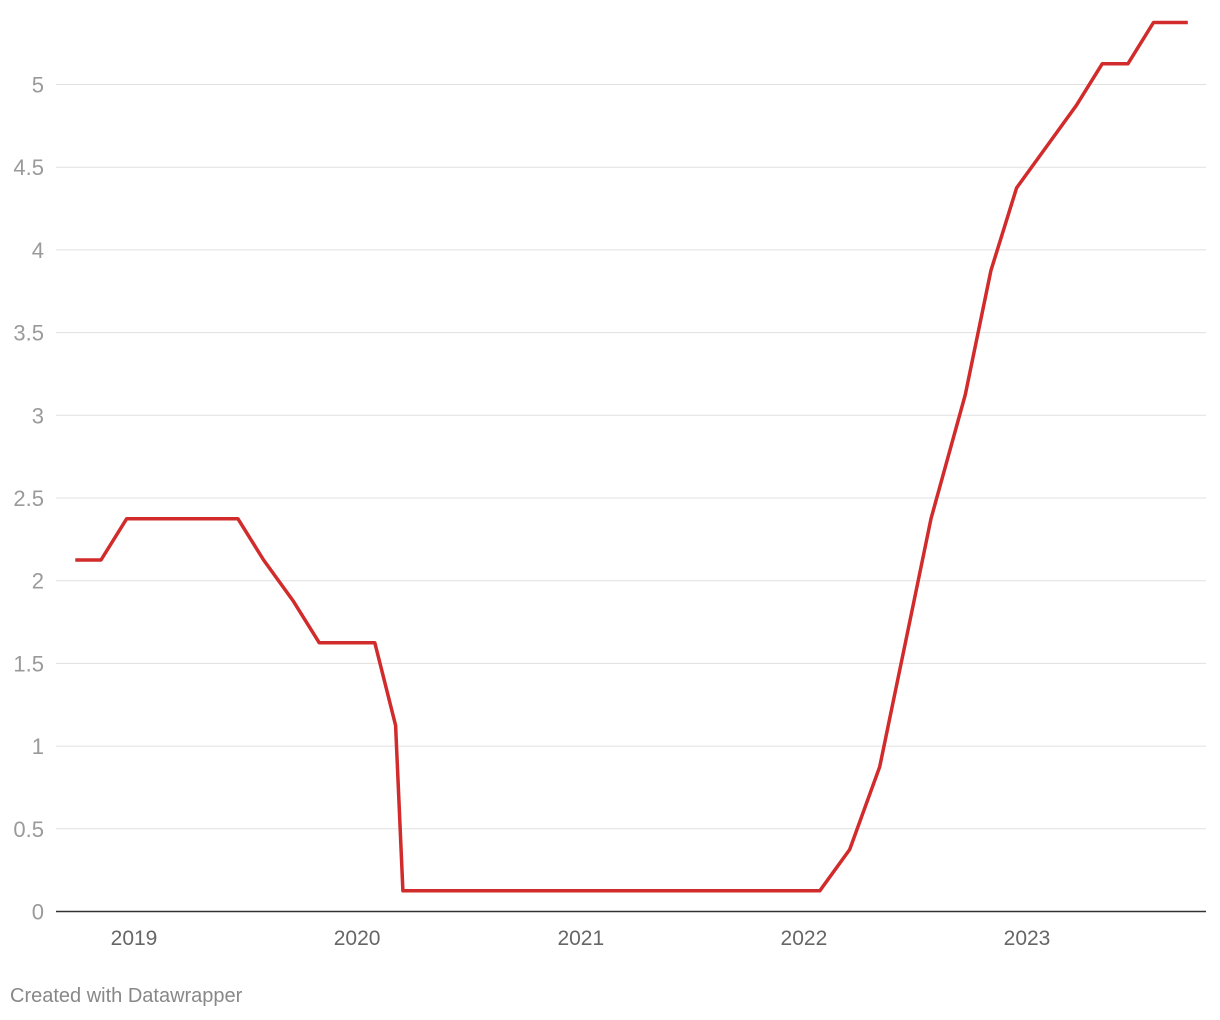 The width and height of the screenshot is (1220, 1020). What do you see at coordinates (28, 333) in the screenshot?
I see `y-tick-label: 3.5` at bounding box center [28, 333].